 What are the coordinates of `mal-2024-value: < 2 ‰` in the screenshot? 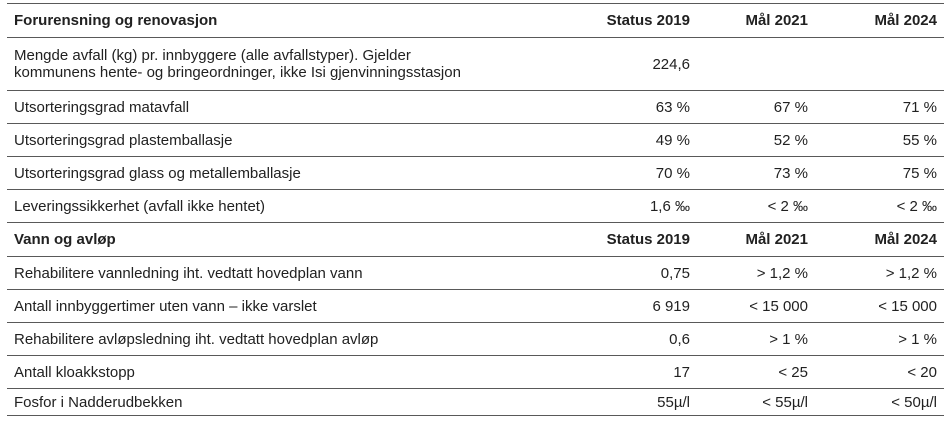 It's located at (879, 206).